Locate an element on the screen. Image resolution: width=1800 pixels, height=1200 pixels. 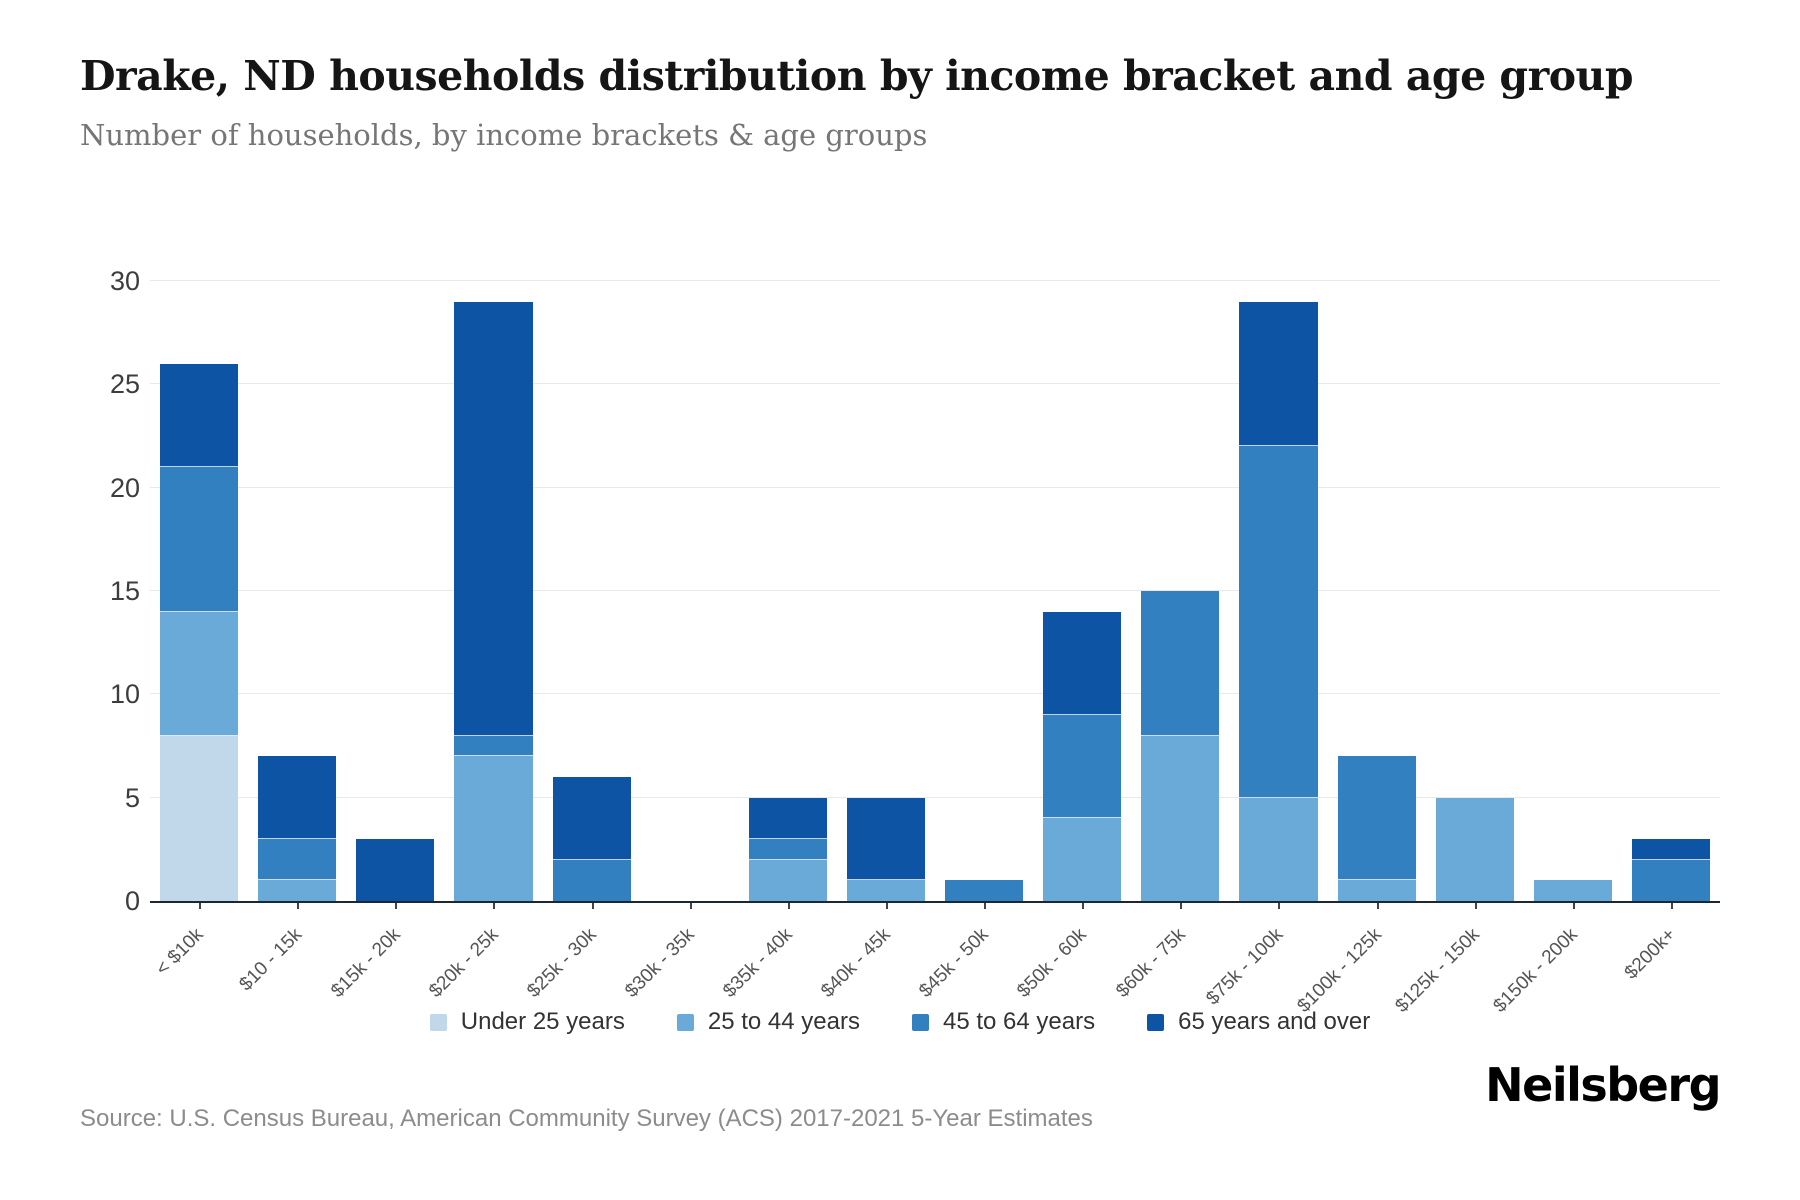
x-axis-cell: < $10k is located at coordinates (199, 960).